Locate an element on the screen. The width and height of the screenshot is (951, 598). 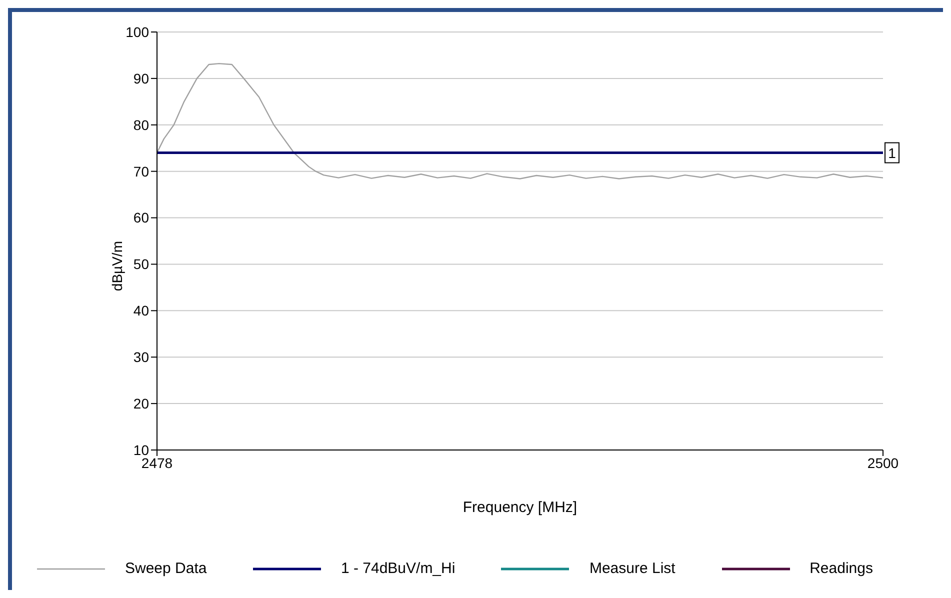
y-tick-label: 100 is located at coordinates (138, 32).